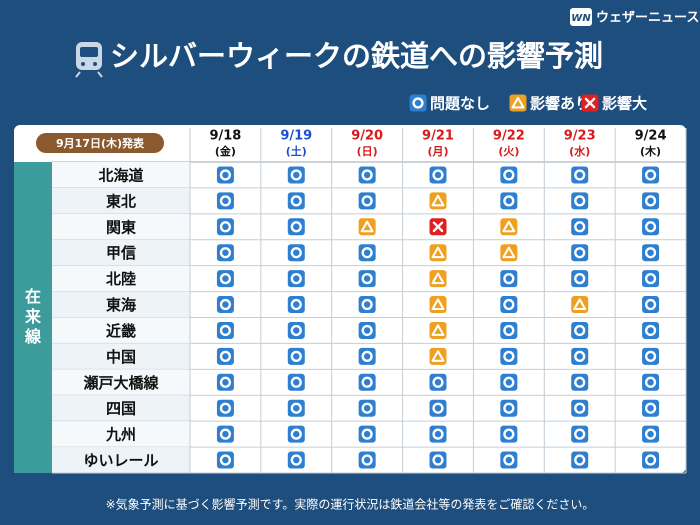 This screenshot has width=700, height=525. I want to click on section-label: 来, so click(33, 316).